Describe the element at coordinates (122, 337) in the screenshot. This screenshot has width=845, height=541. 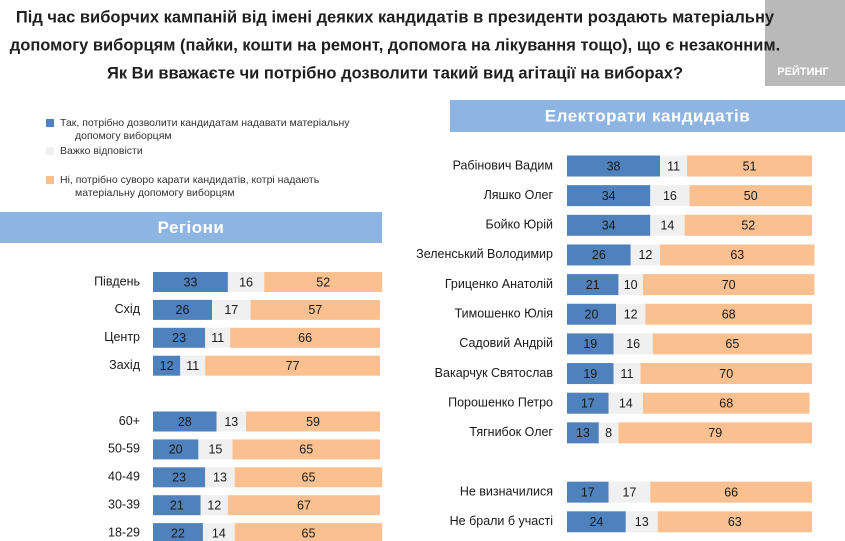
I see `category-label: Центр` at that location.